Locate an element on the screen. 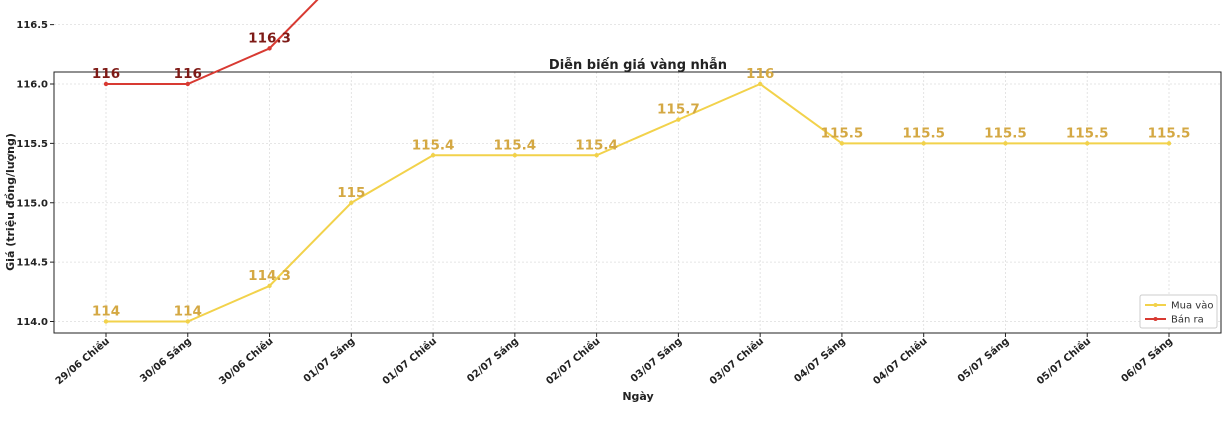 This screenshot has height=436, width=1226. x-tick-label: 30/06 Chiều is located at coordinates (246, 360).